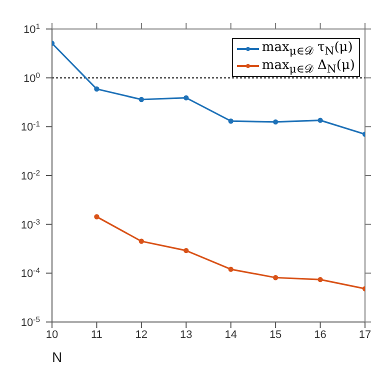 This screenshot has height=380, width=380. What do you see at coordinates (308, 67) in the screenshot?
I see `legend-label: max$_{μ∈𝒟}$ Δ$_{N}$(μ)` at bounding box center [308, 67].